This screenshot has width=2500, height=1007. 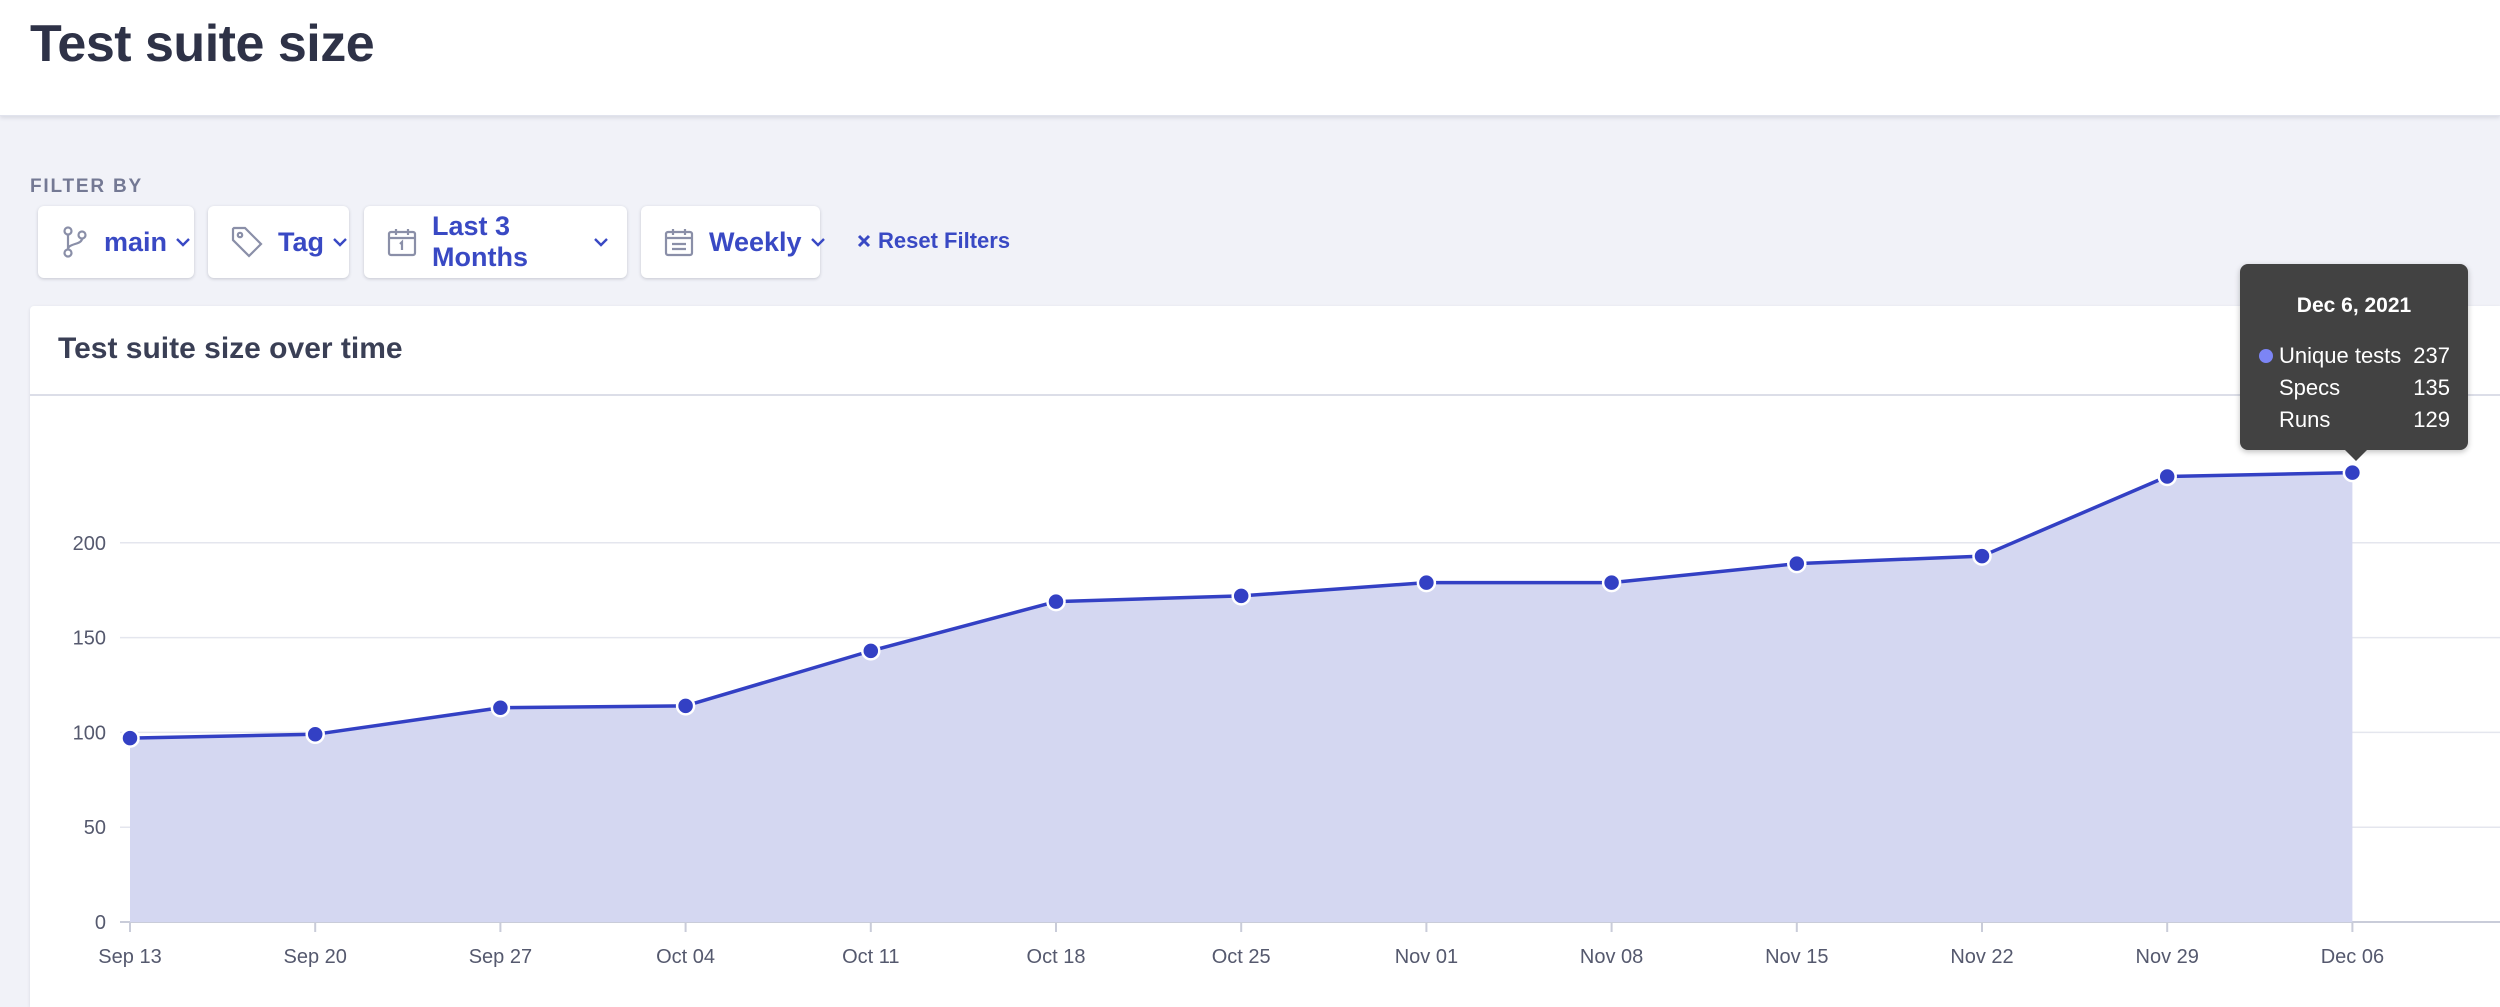 I want to click on tooltip-row-runs: Runs 129, so click(x=2354, y=420).